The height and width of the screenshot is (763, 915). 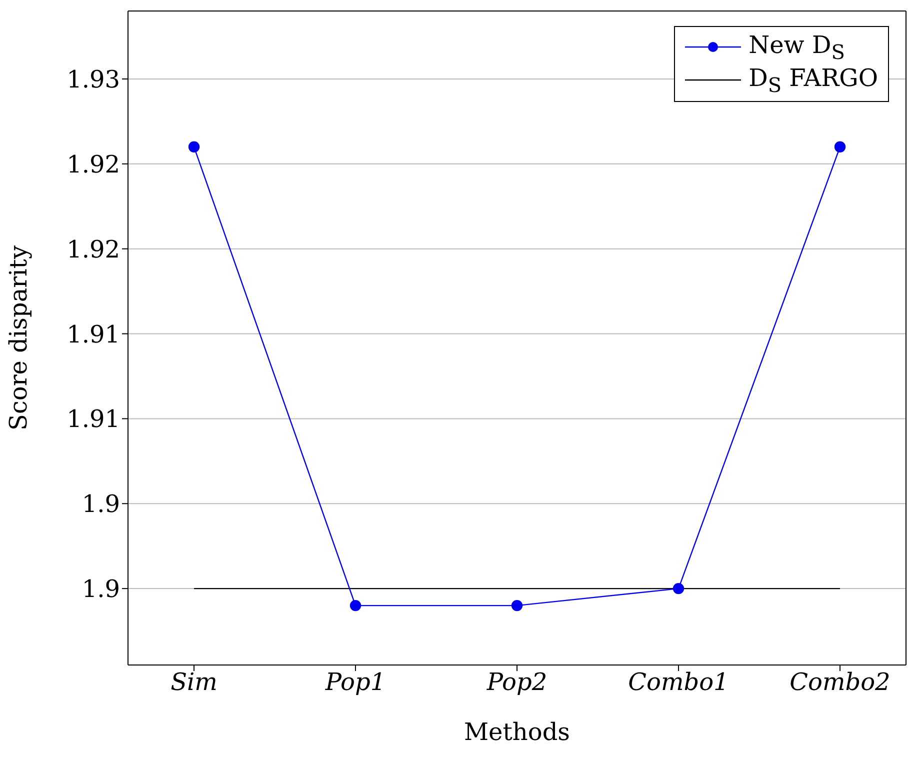 What do you see at coordinates (18, 338) in the screenshot?
I see `y-axis-title: Score disparity` at bounding box center [18, 338].